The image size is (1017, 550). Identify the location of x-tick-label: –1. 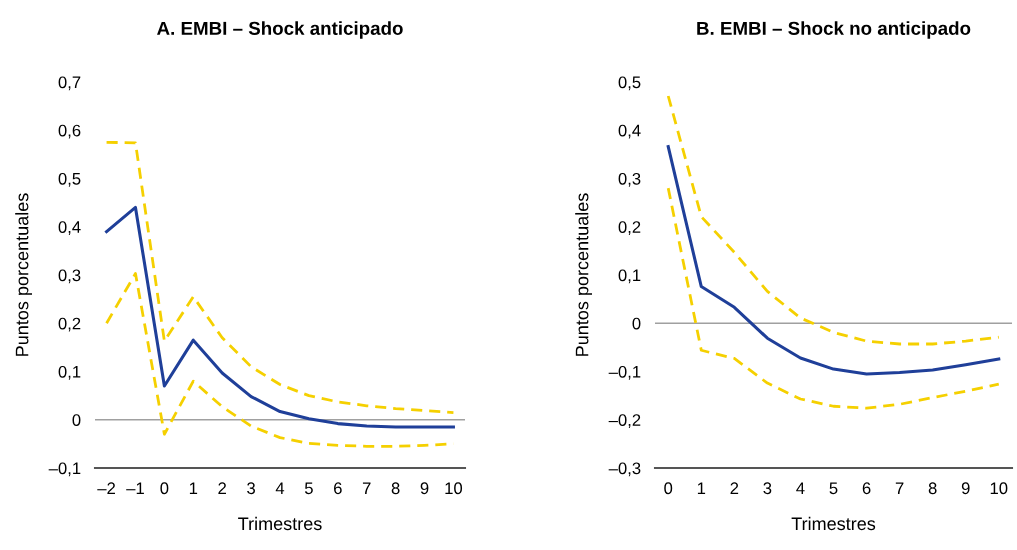
(135, 488).